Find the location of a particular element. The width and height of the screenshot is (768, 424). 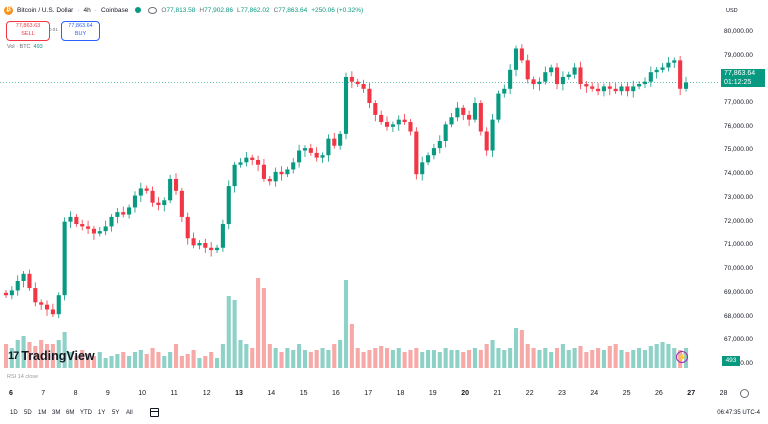

tradingview-logo: 17 TradingView is located at coordinates (51, 356).